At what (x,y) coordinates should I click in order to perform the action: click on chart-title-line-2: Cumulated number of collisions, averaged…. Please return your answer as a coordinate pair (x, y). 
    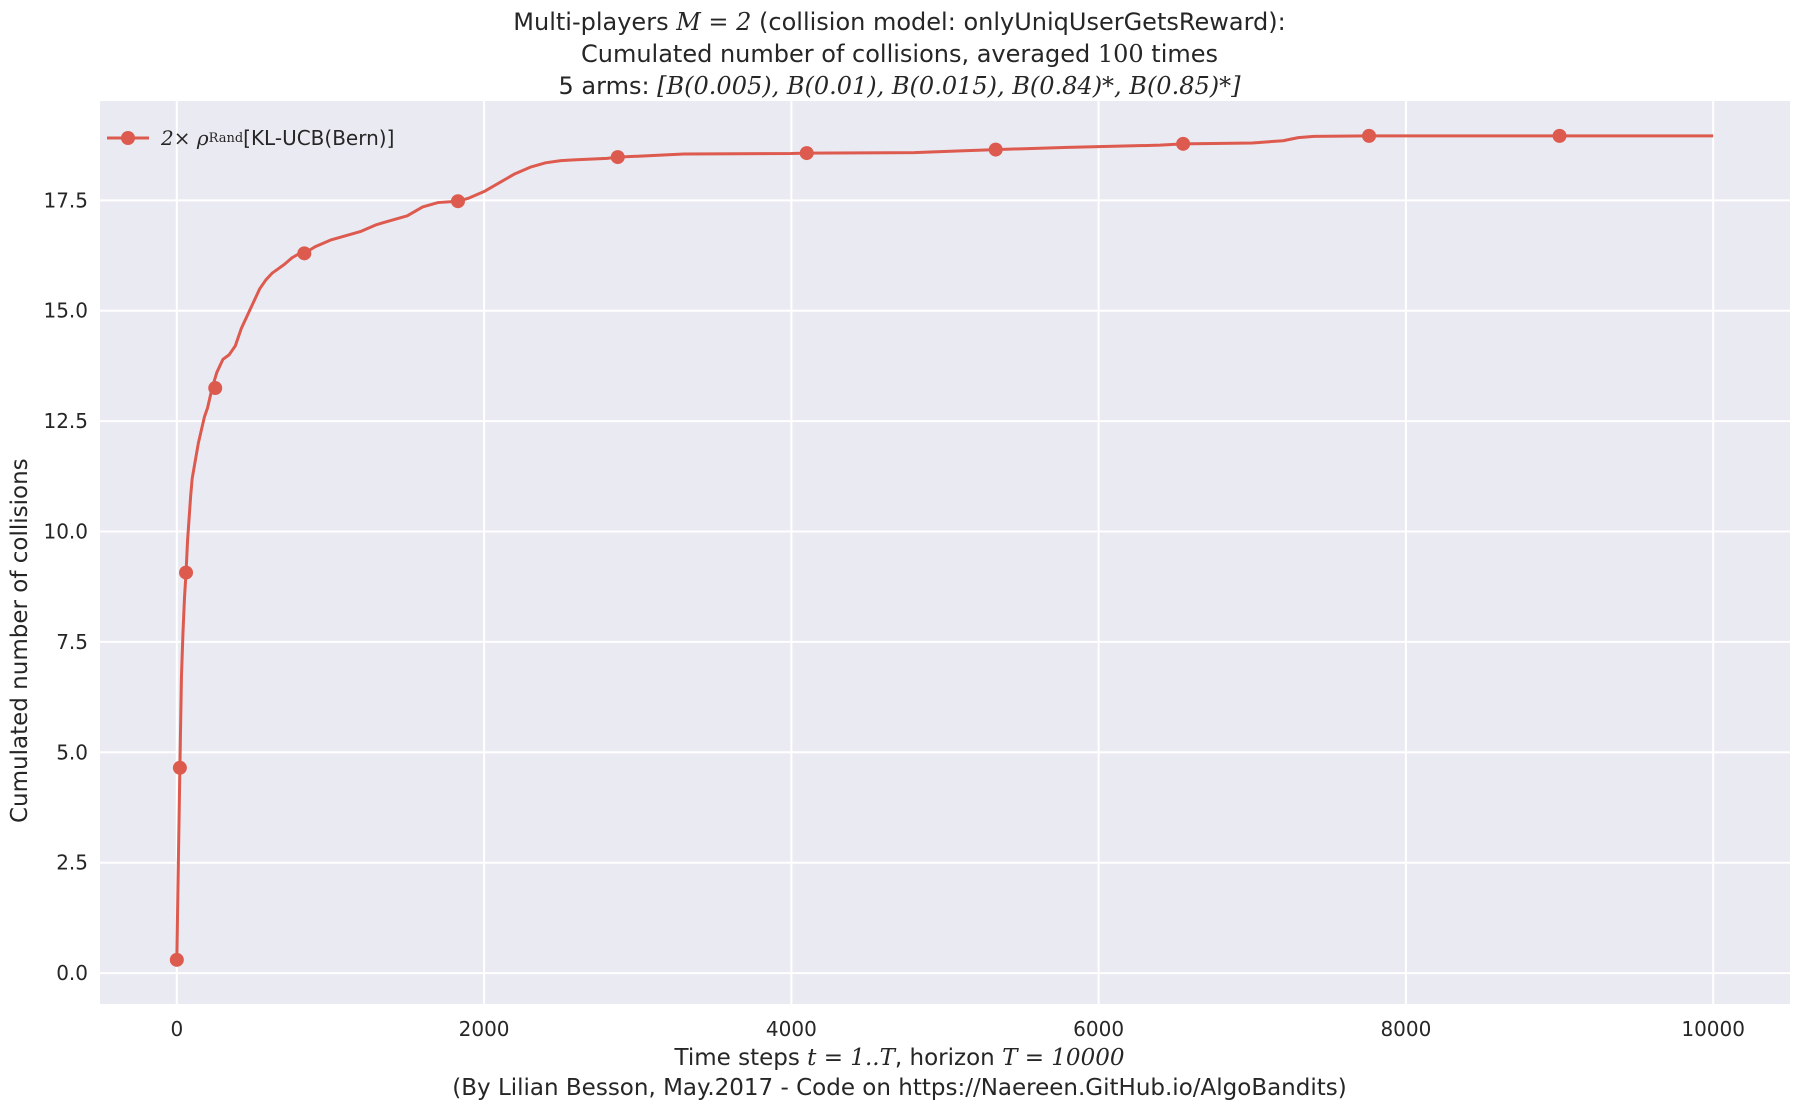
    Looking at the image, I should click on (899, 54).